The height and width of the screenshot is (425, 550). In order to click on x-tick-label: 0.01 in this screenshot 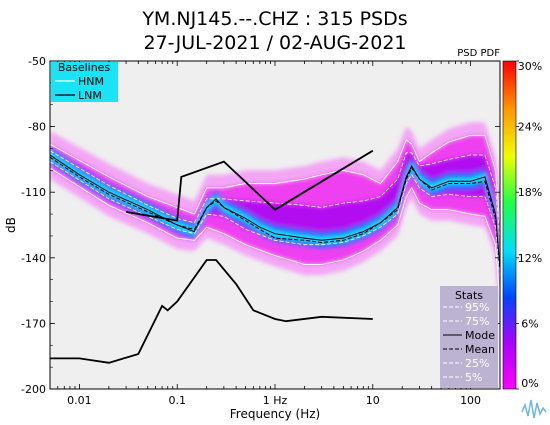, I will do `click(79, 400)`.